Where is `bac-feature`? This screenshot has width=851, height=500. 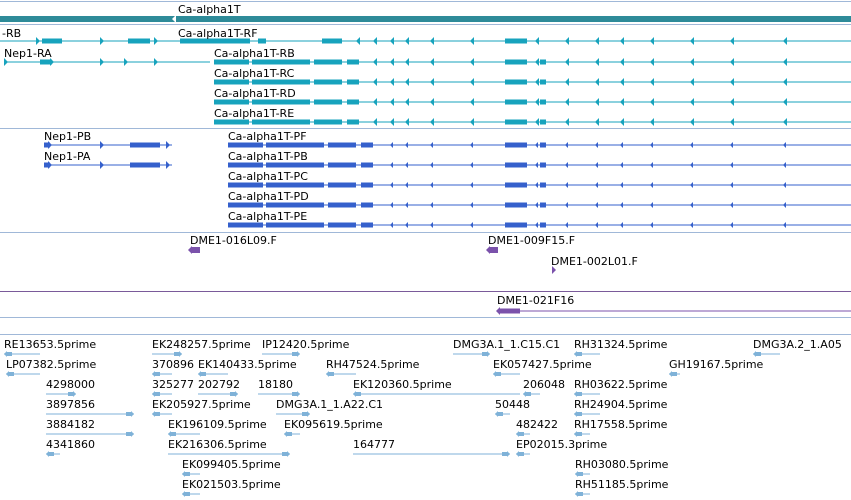
bac-feature is located at coordinates (673, 311).